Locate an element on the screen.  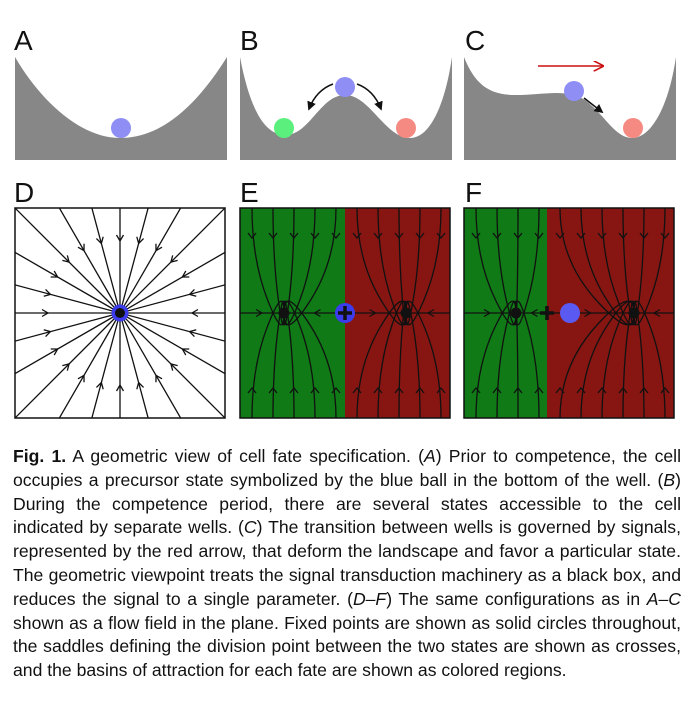
flow-lines-f is located at coordinates (569, 313).